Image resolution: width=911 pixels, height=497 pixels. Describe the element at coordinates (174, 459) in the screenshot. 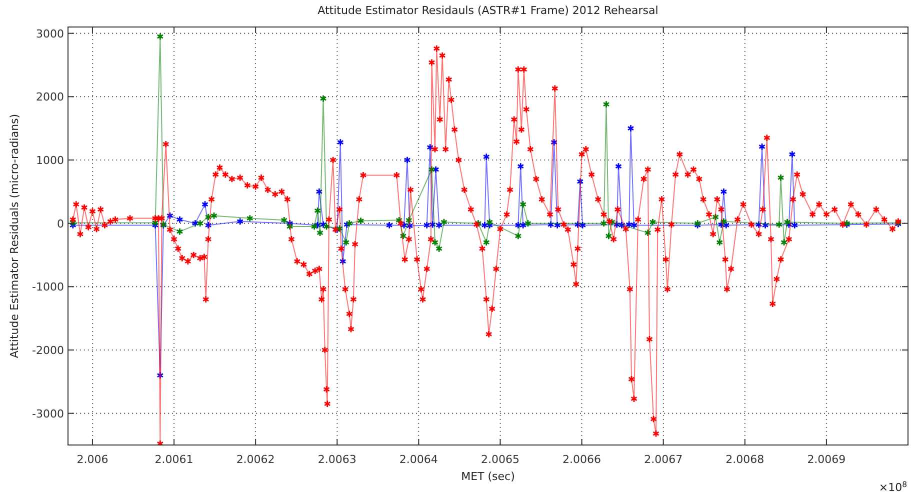

I see `x-tick-label: 2.0061` at that location.